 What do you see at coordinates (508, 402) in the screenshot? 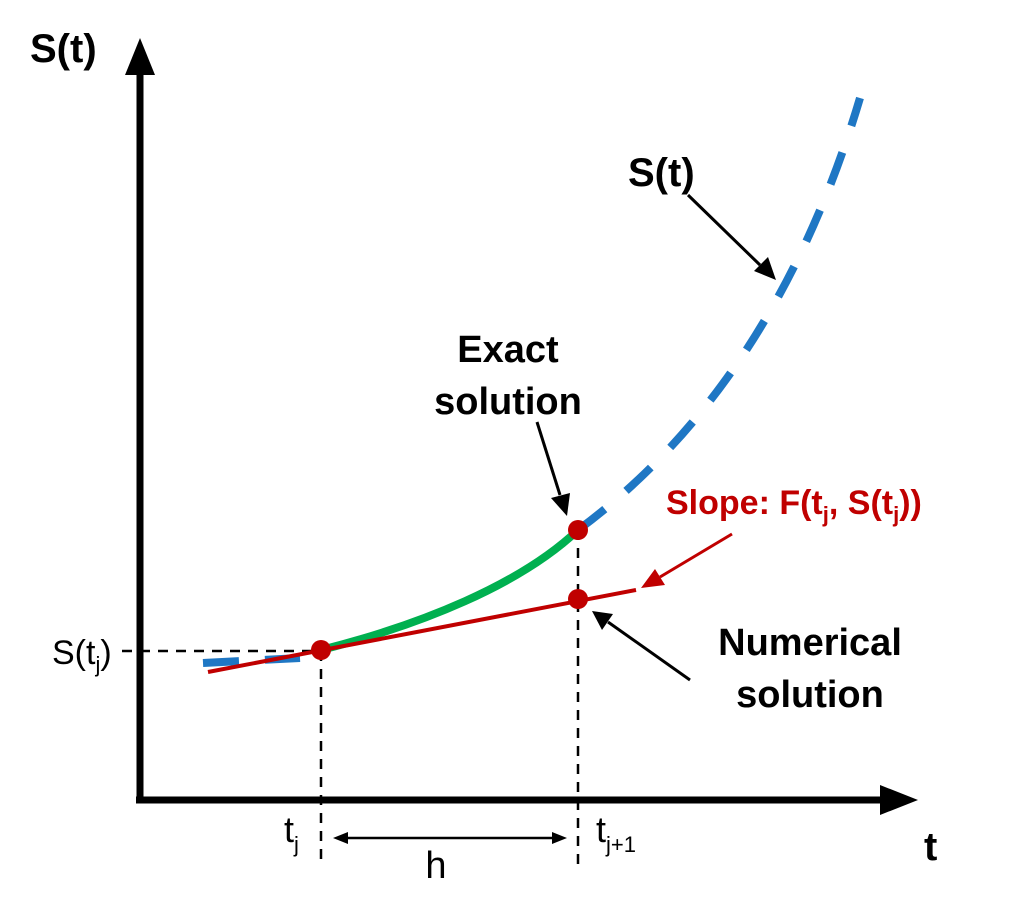
I see `exact-label-line2: solution` at bounding box center [508, 402].